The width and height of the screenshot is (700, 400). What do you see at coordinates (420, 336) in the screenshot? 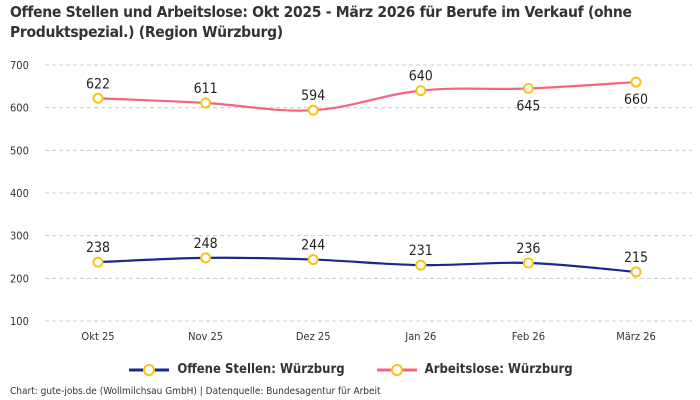
I see `x-tick-label: Jan 26` at bounding box center [420, 336].